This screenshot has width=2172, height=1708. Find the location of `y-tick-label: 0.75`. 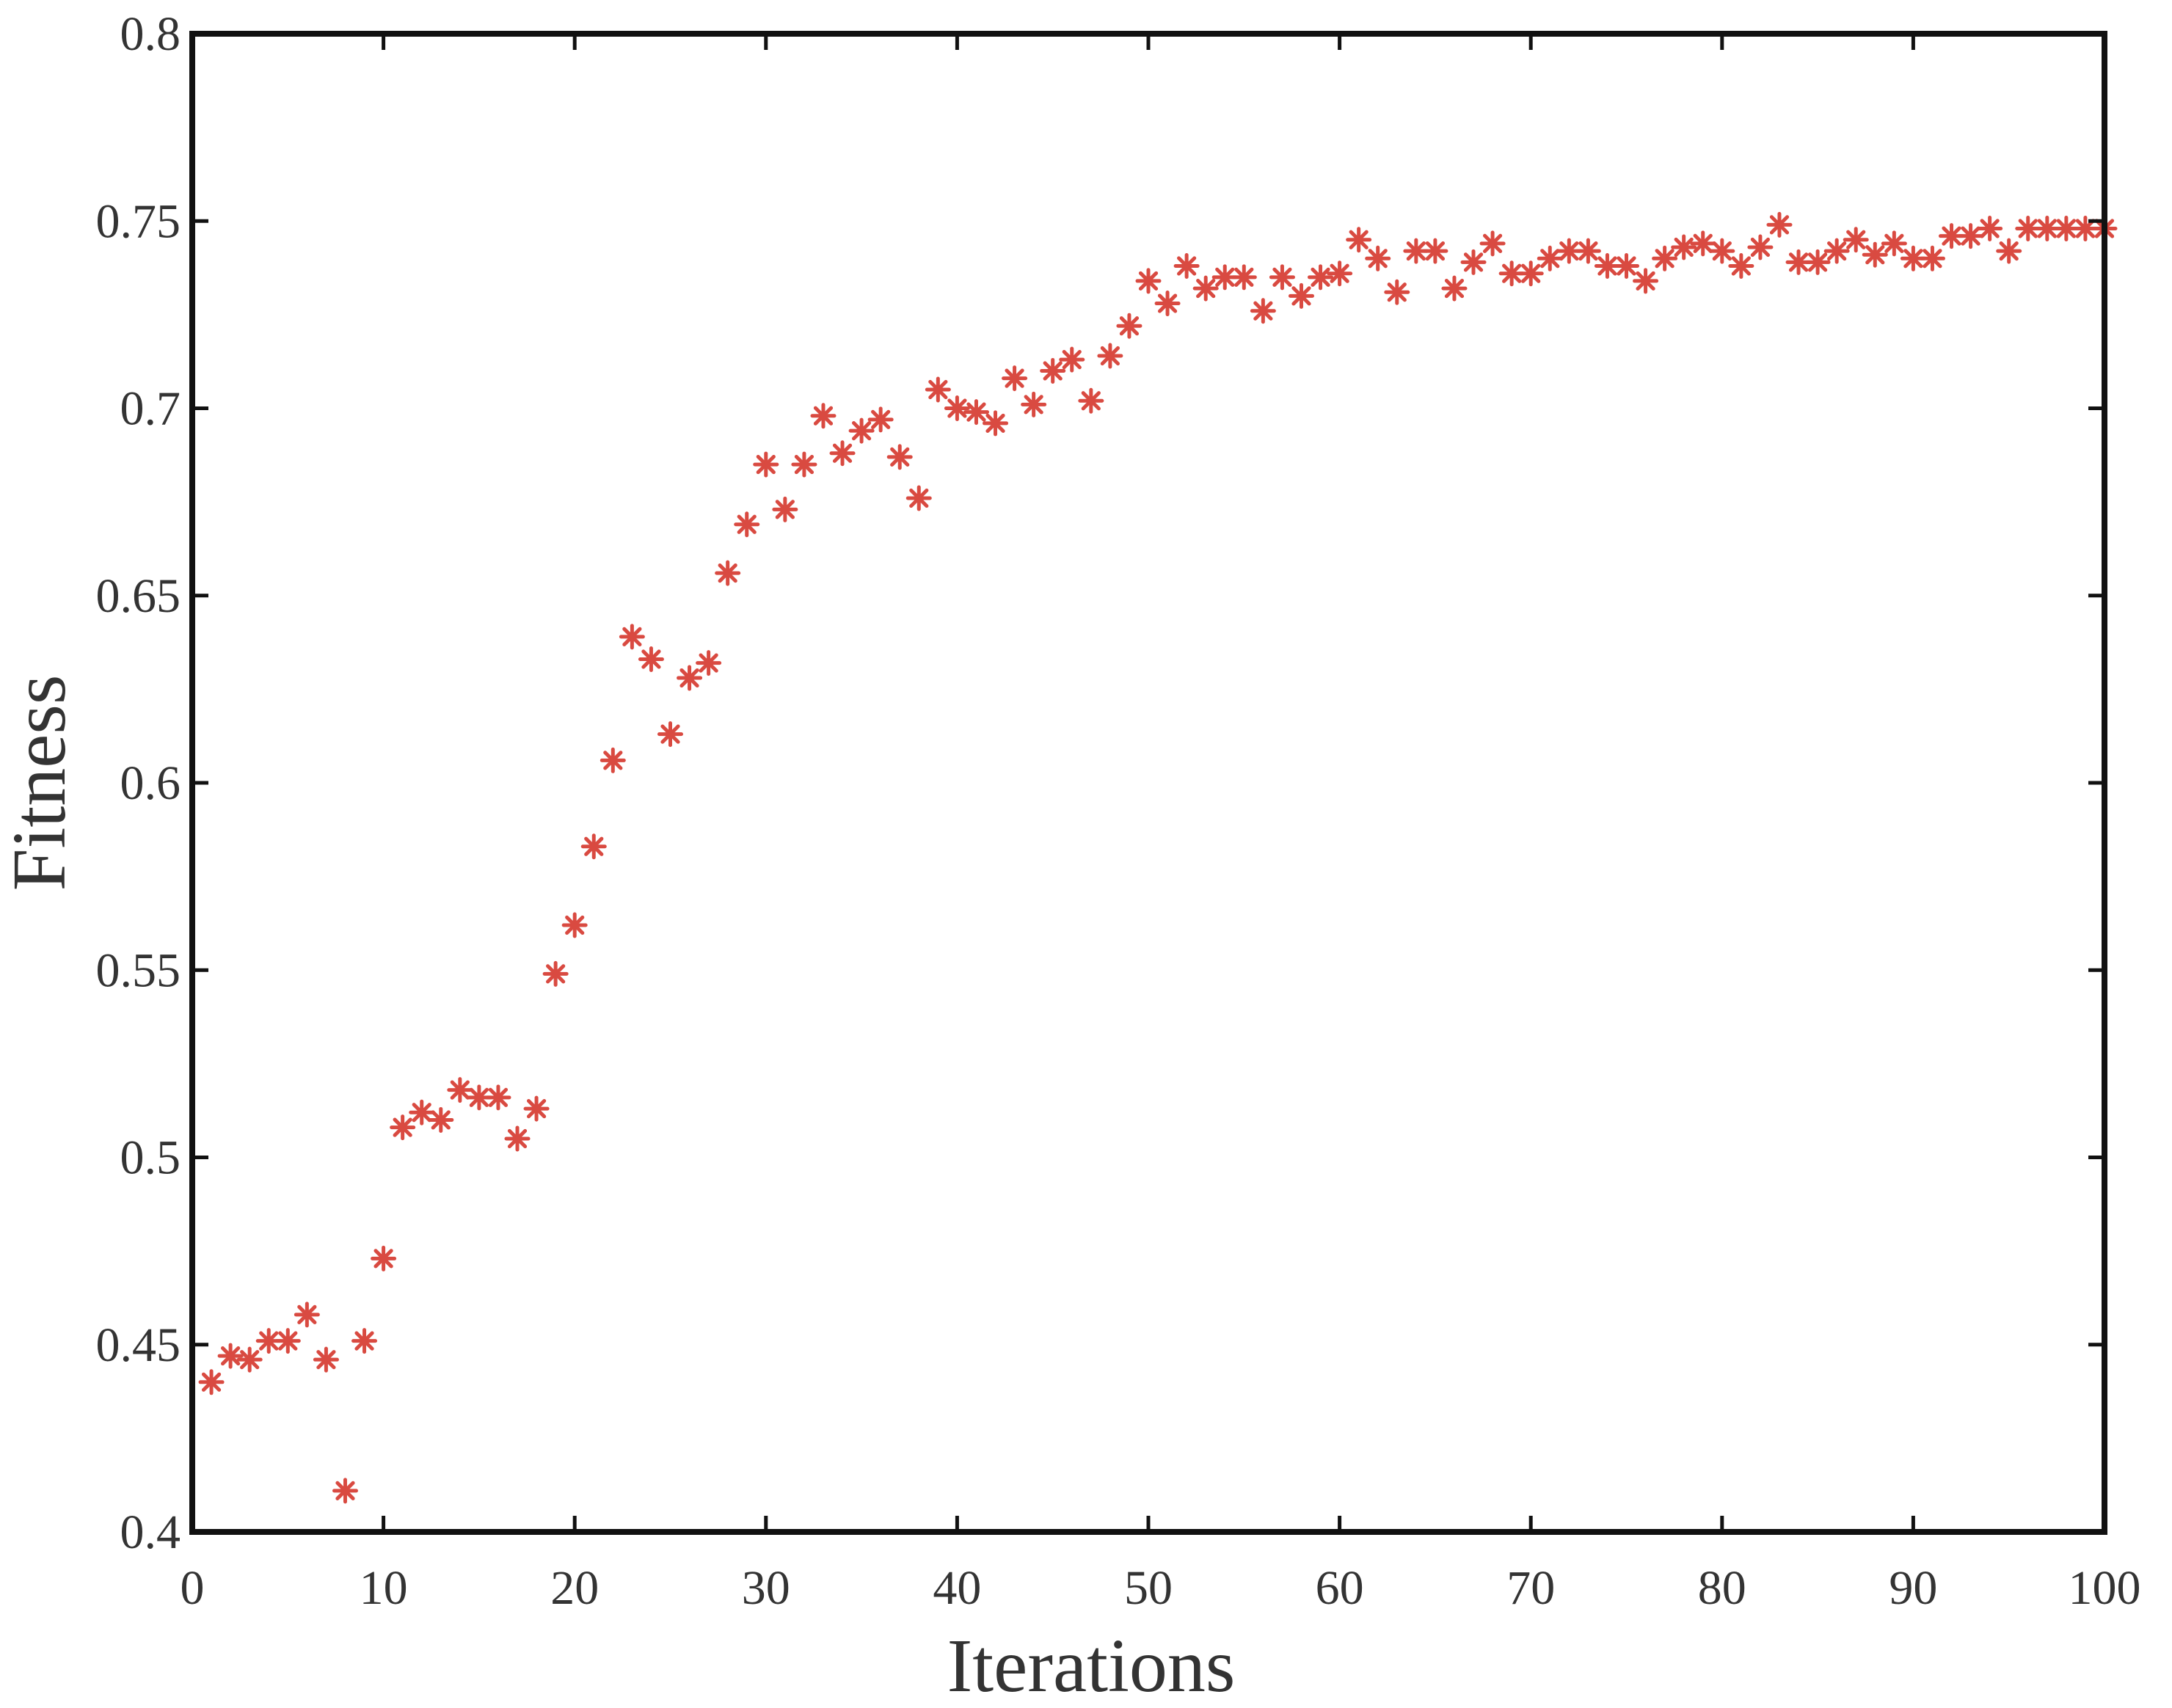

y-tick-label: 0.75 is located at coordinates (139, 221).